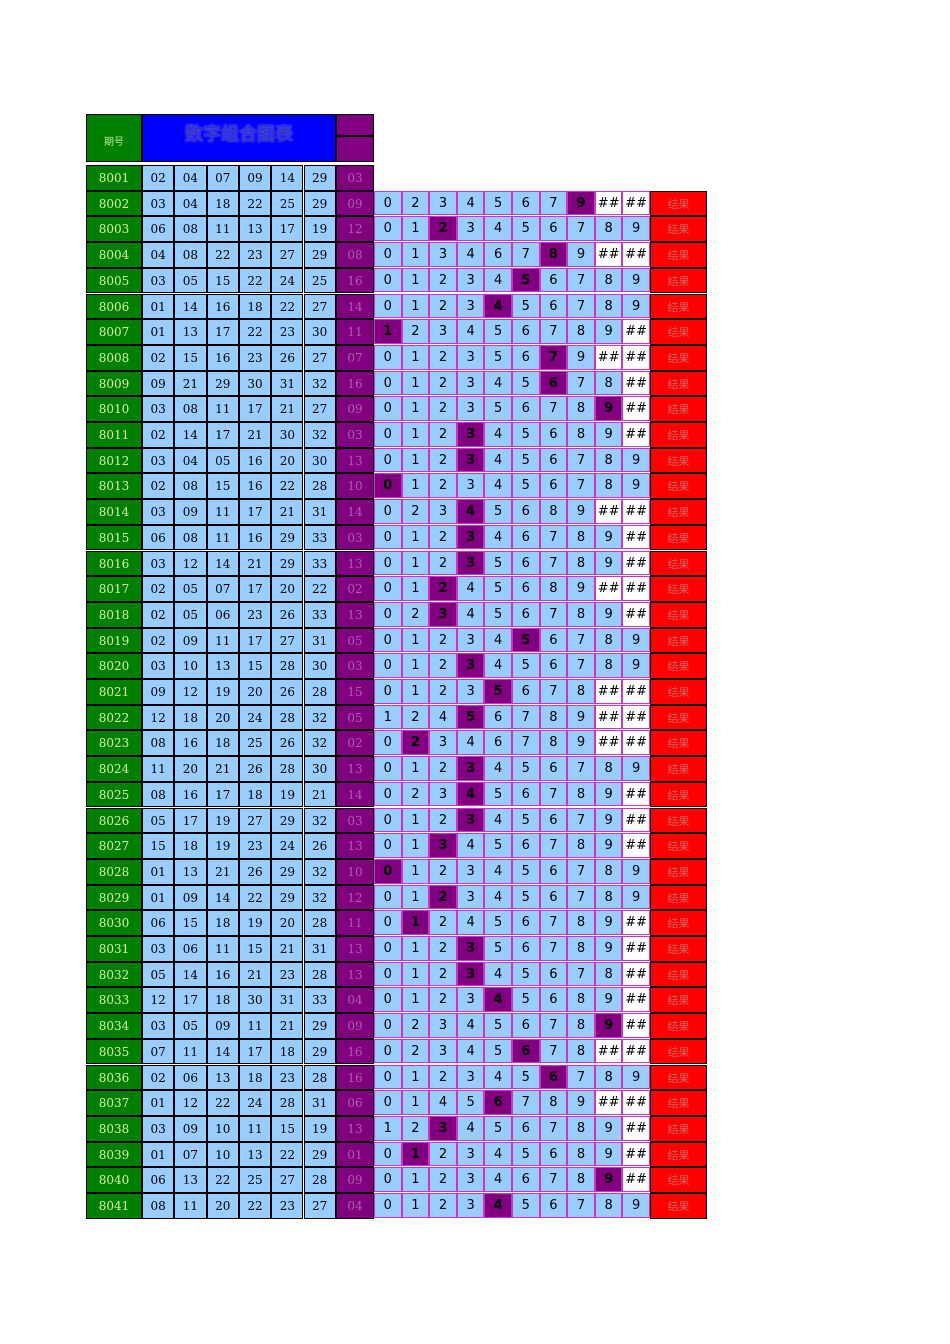 This screenshot has height=1344, width=950. I want to click on sum-header-top, so click(355, 125).